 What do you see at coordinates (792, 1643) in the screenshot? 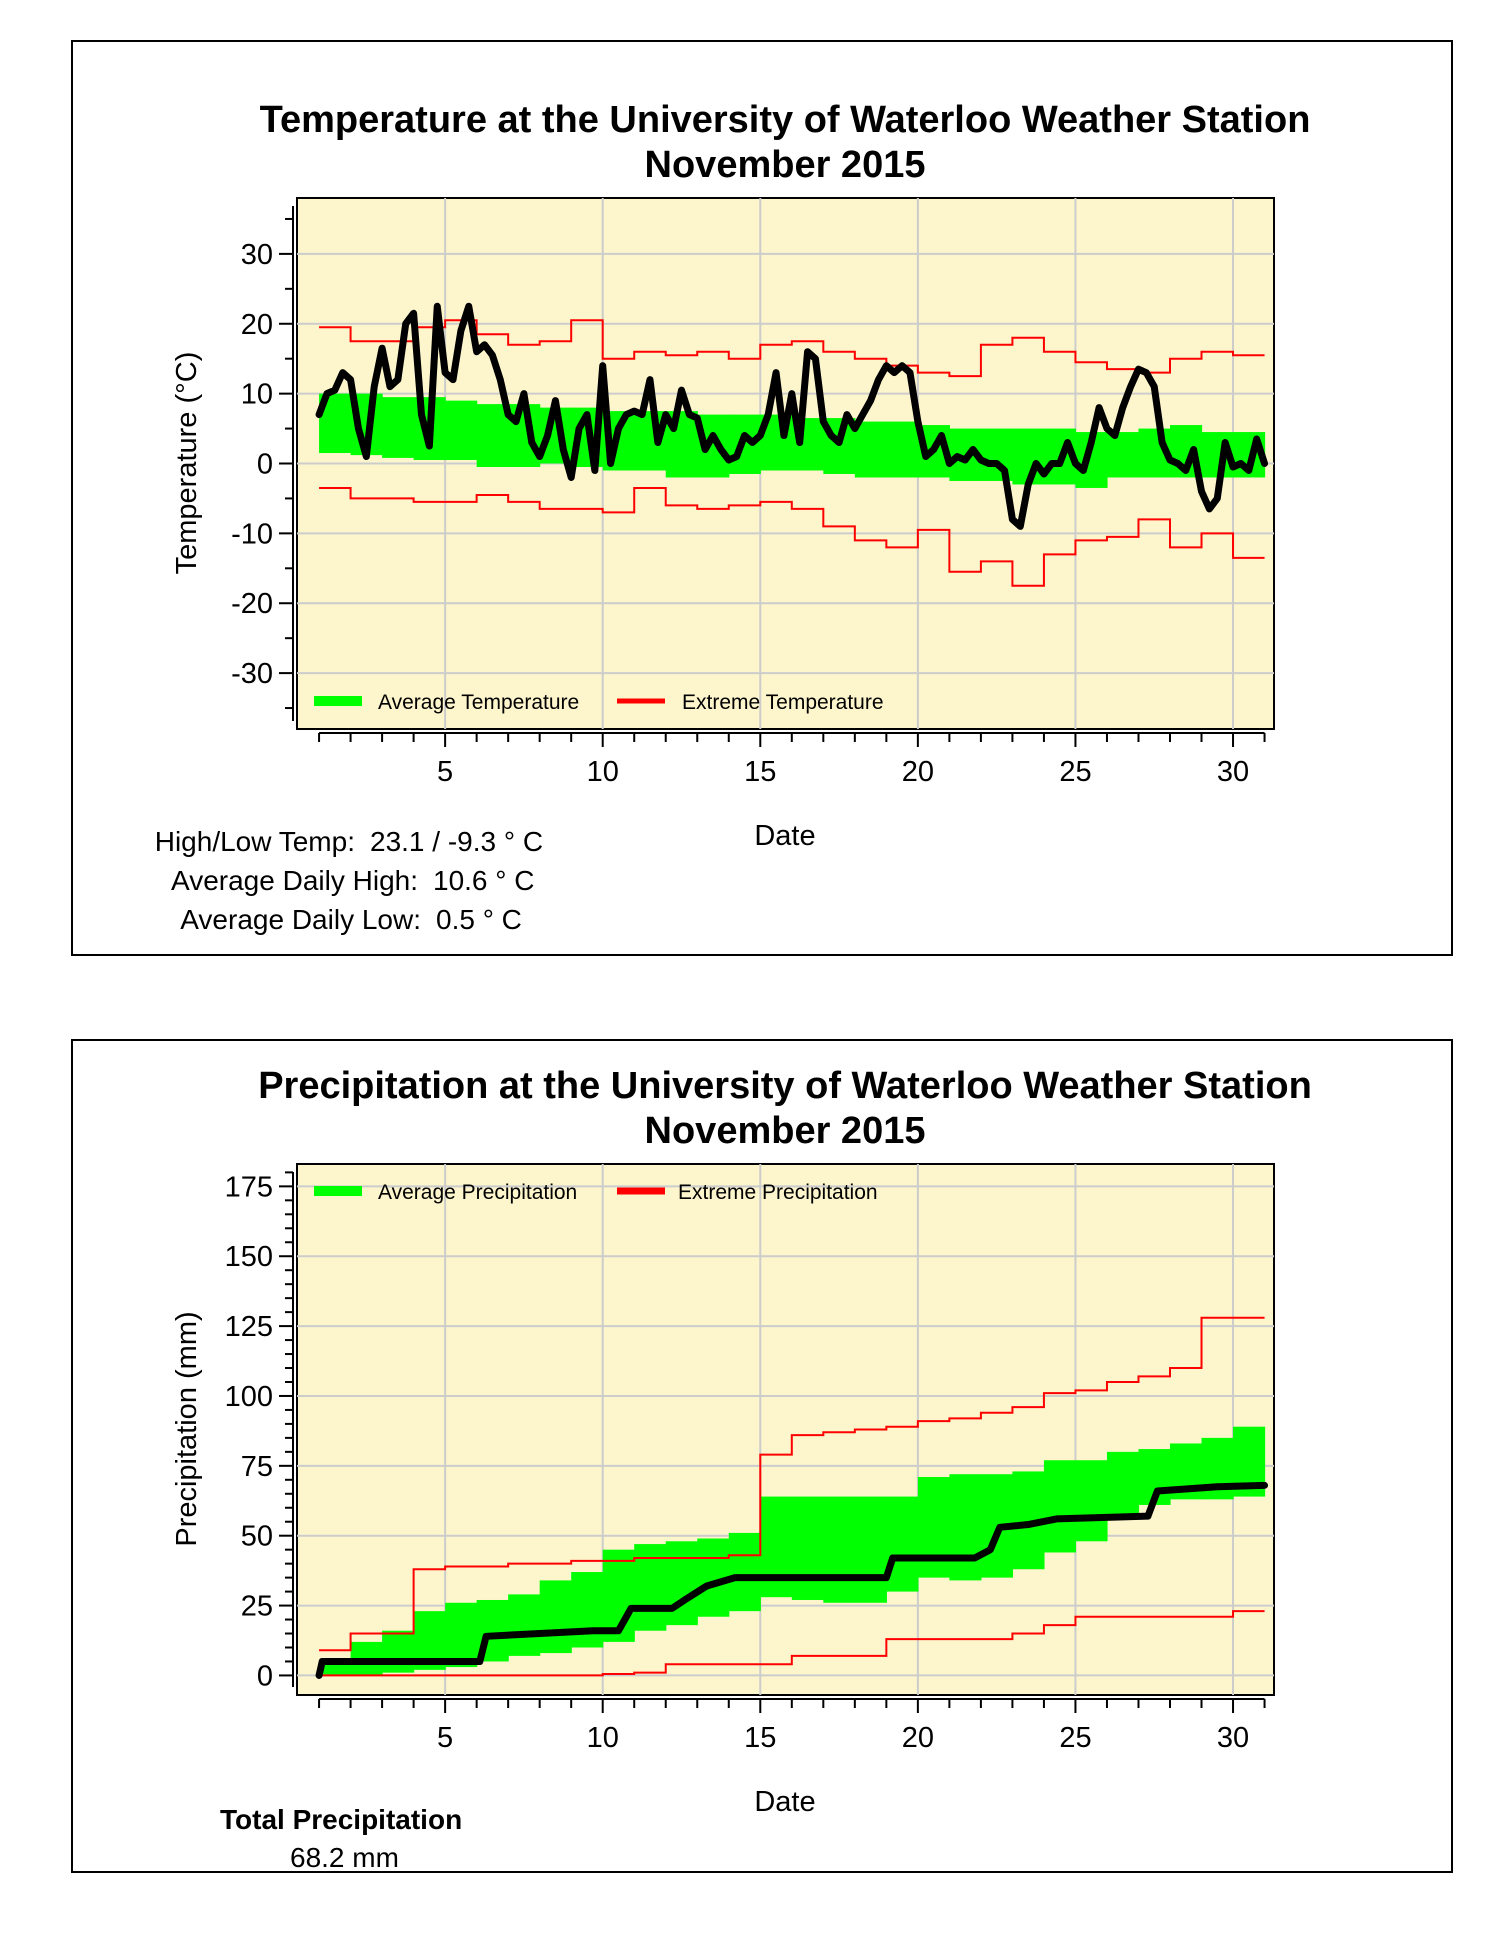
I see `precipitation-extreme-low-line` at bounding box center [792, 1643].